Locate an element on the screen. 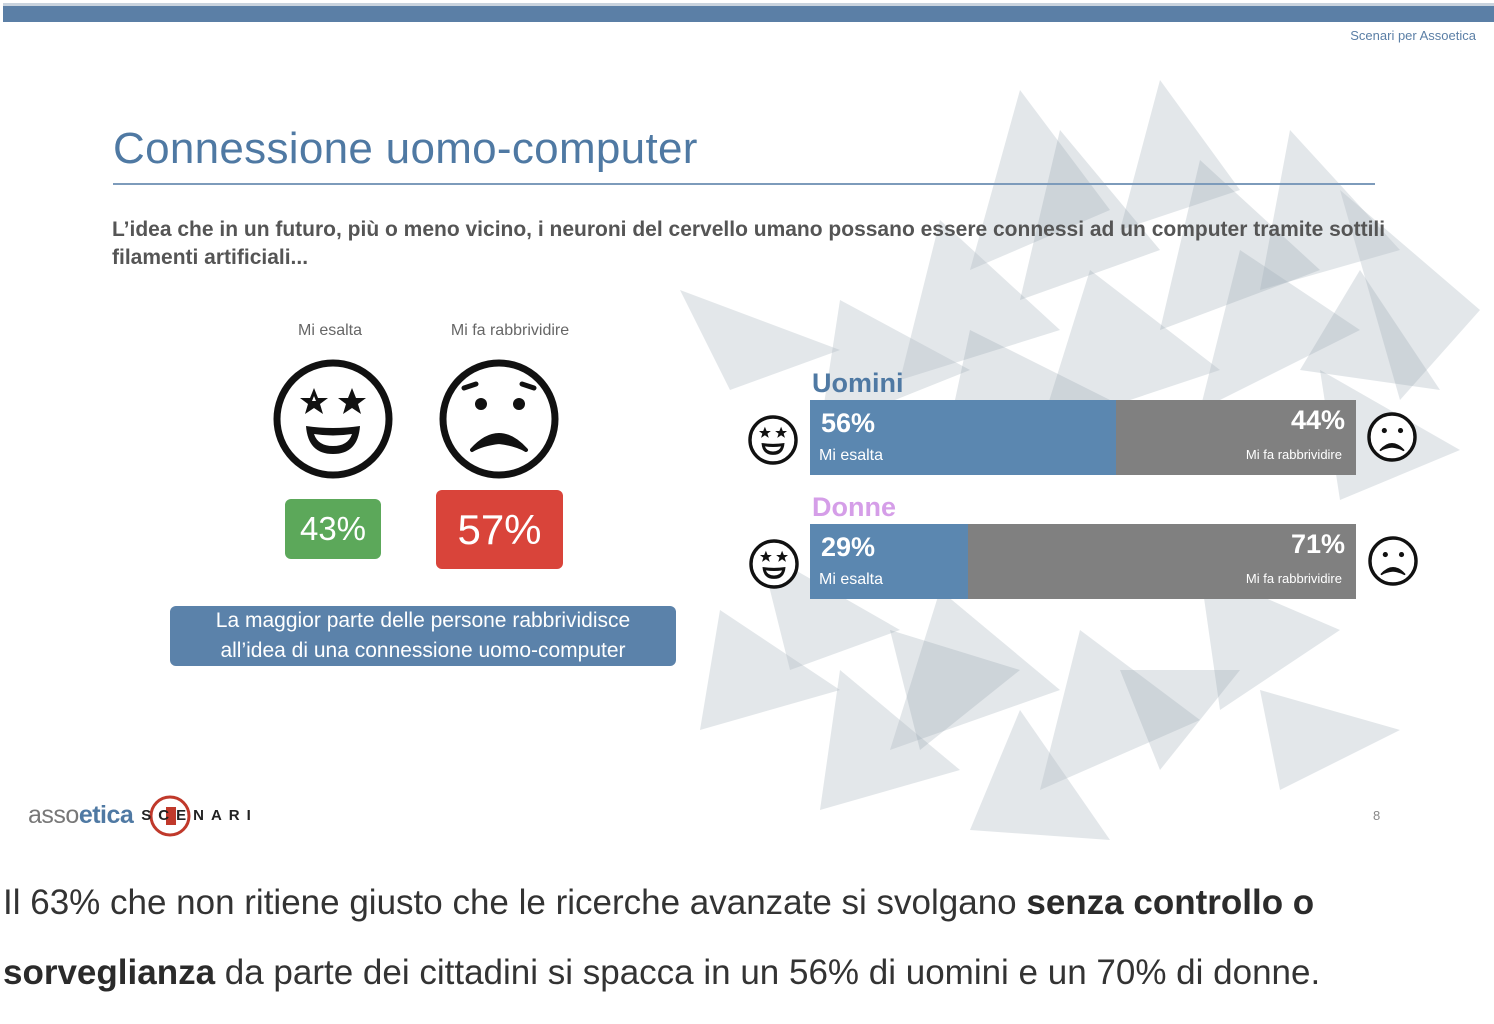  top-bar-shadow is located at coordinates (748, 5).